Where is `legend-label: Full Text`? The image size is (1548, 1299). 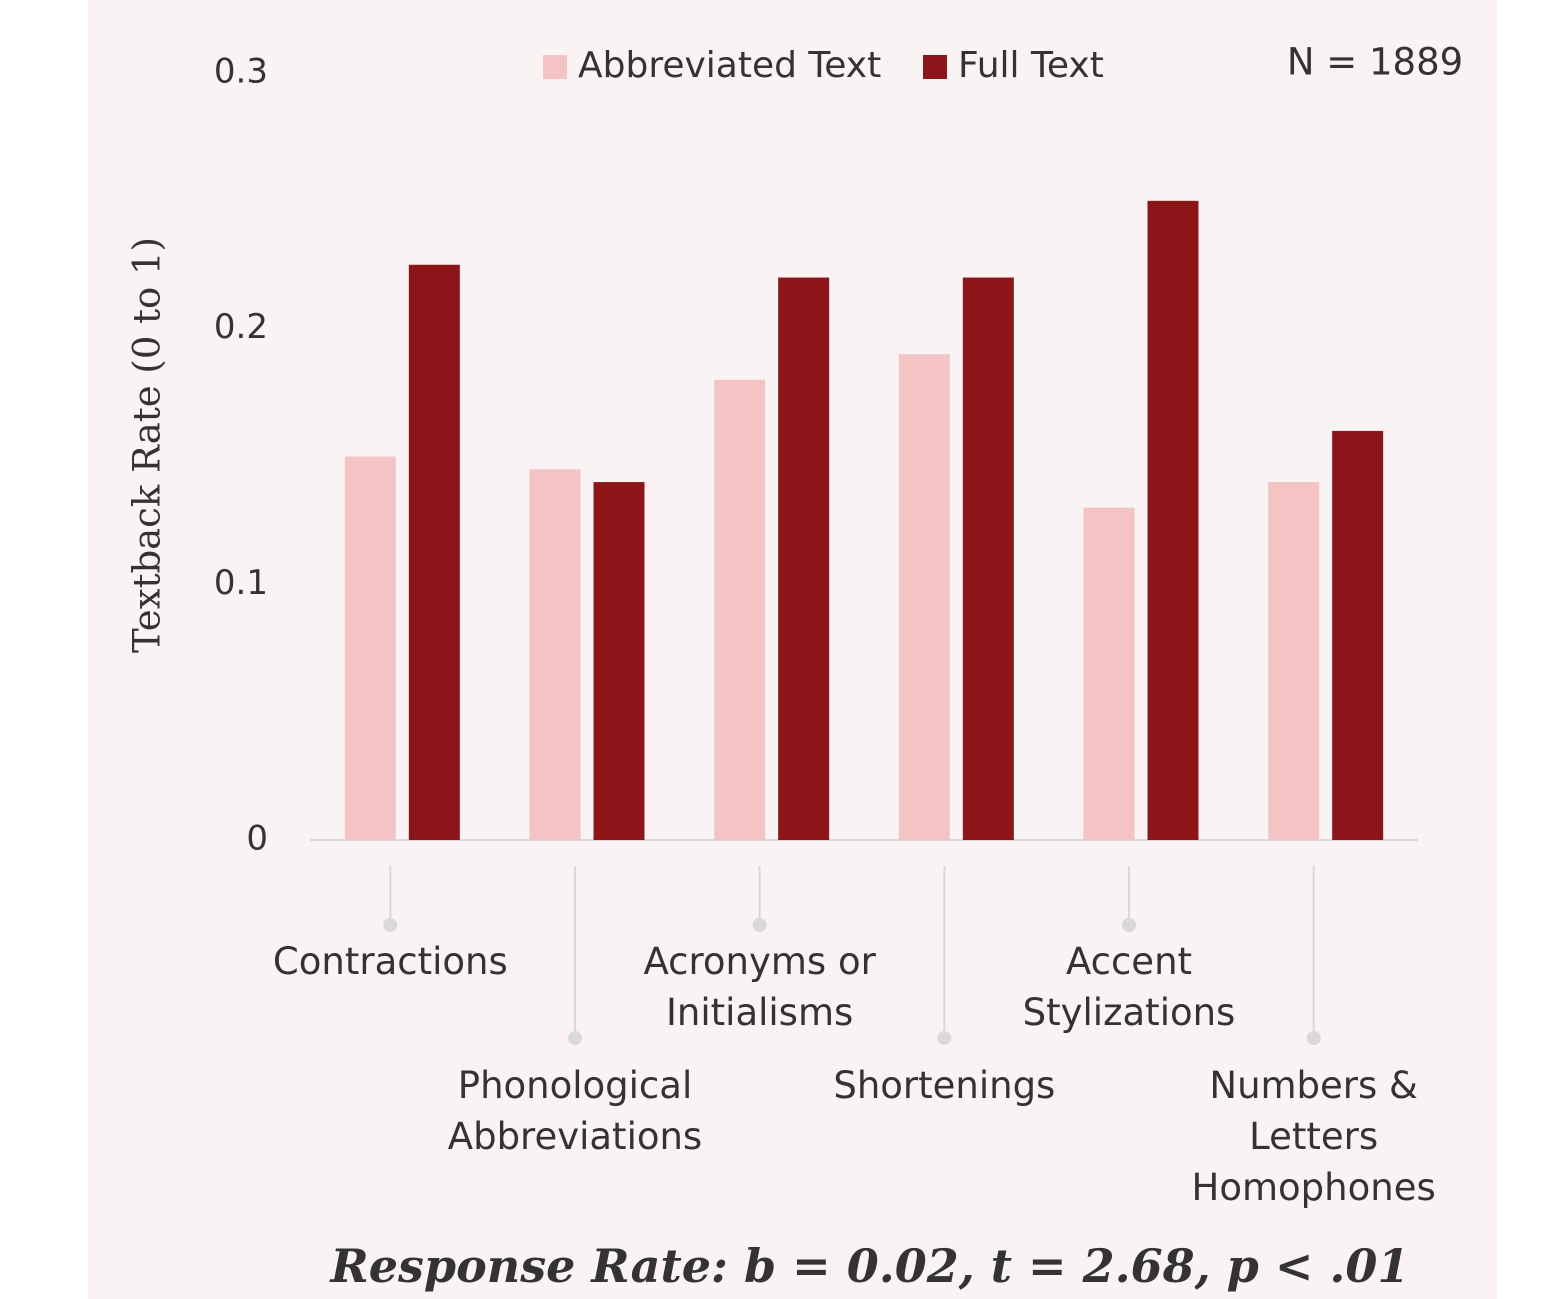
legend-label: Full Text is located at coordinates (1031, 65).